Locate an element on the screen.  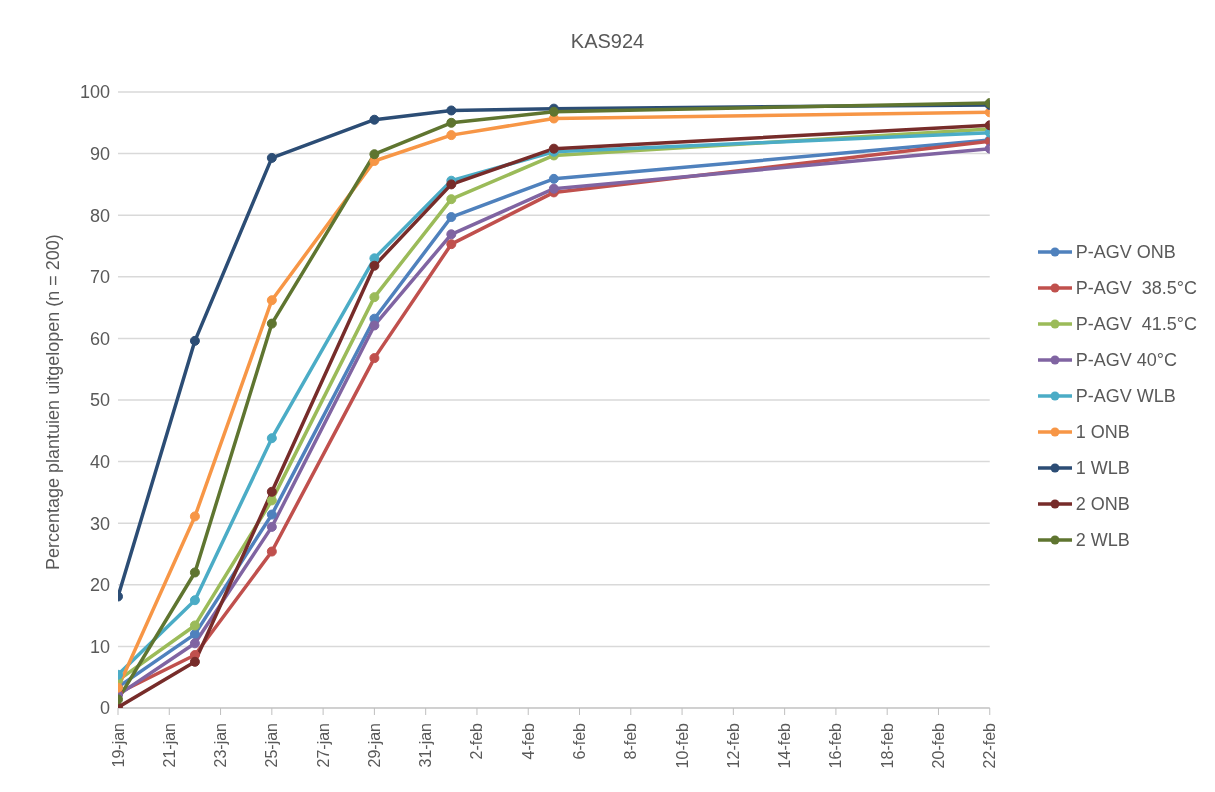
x-tick-label: 27-jan is located at coordinates (323, 745).